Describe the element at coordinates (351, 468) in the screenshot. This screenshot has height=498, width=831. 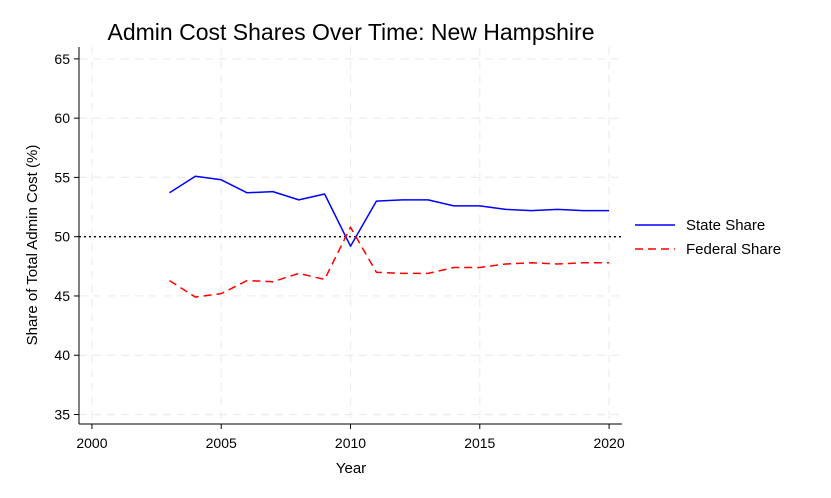
I see `x-axis-label: Year` at that location.